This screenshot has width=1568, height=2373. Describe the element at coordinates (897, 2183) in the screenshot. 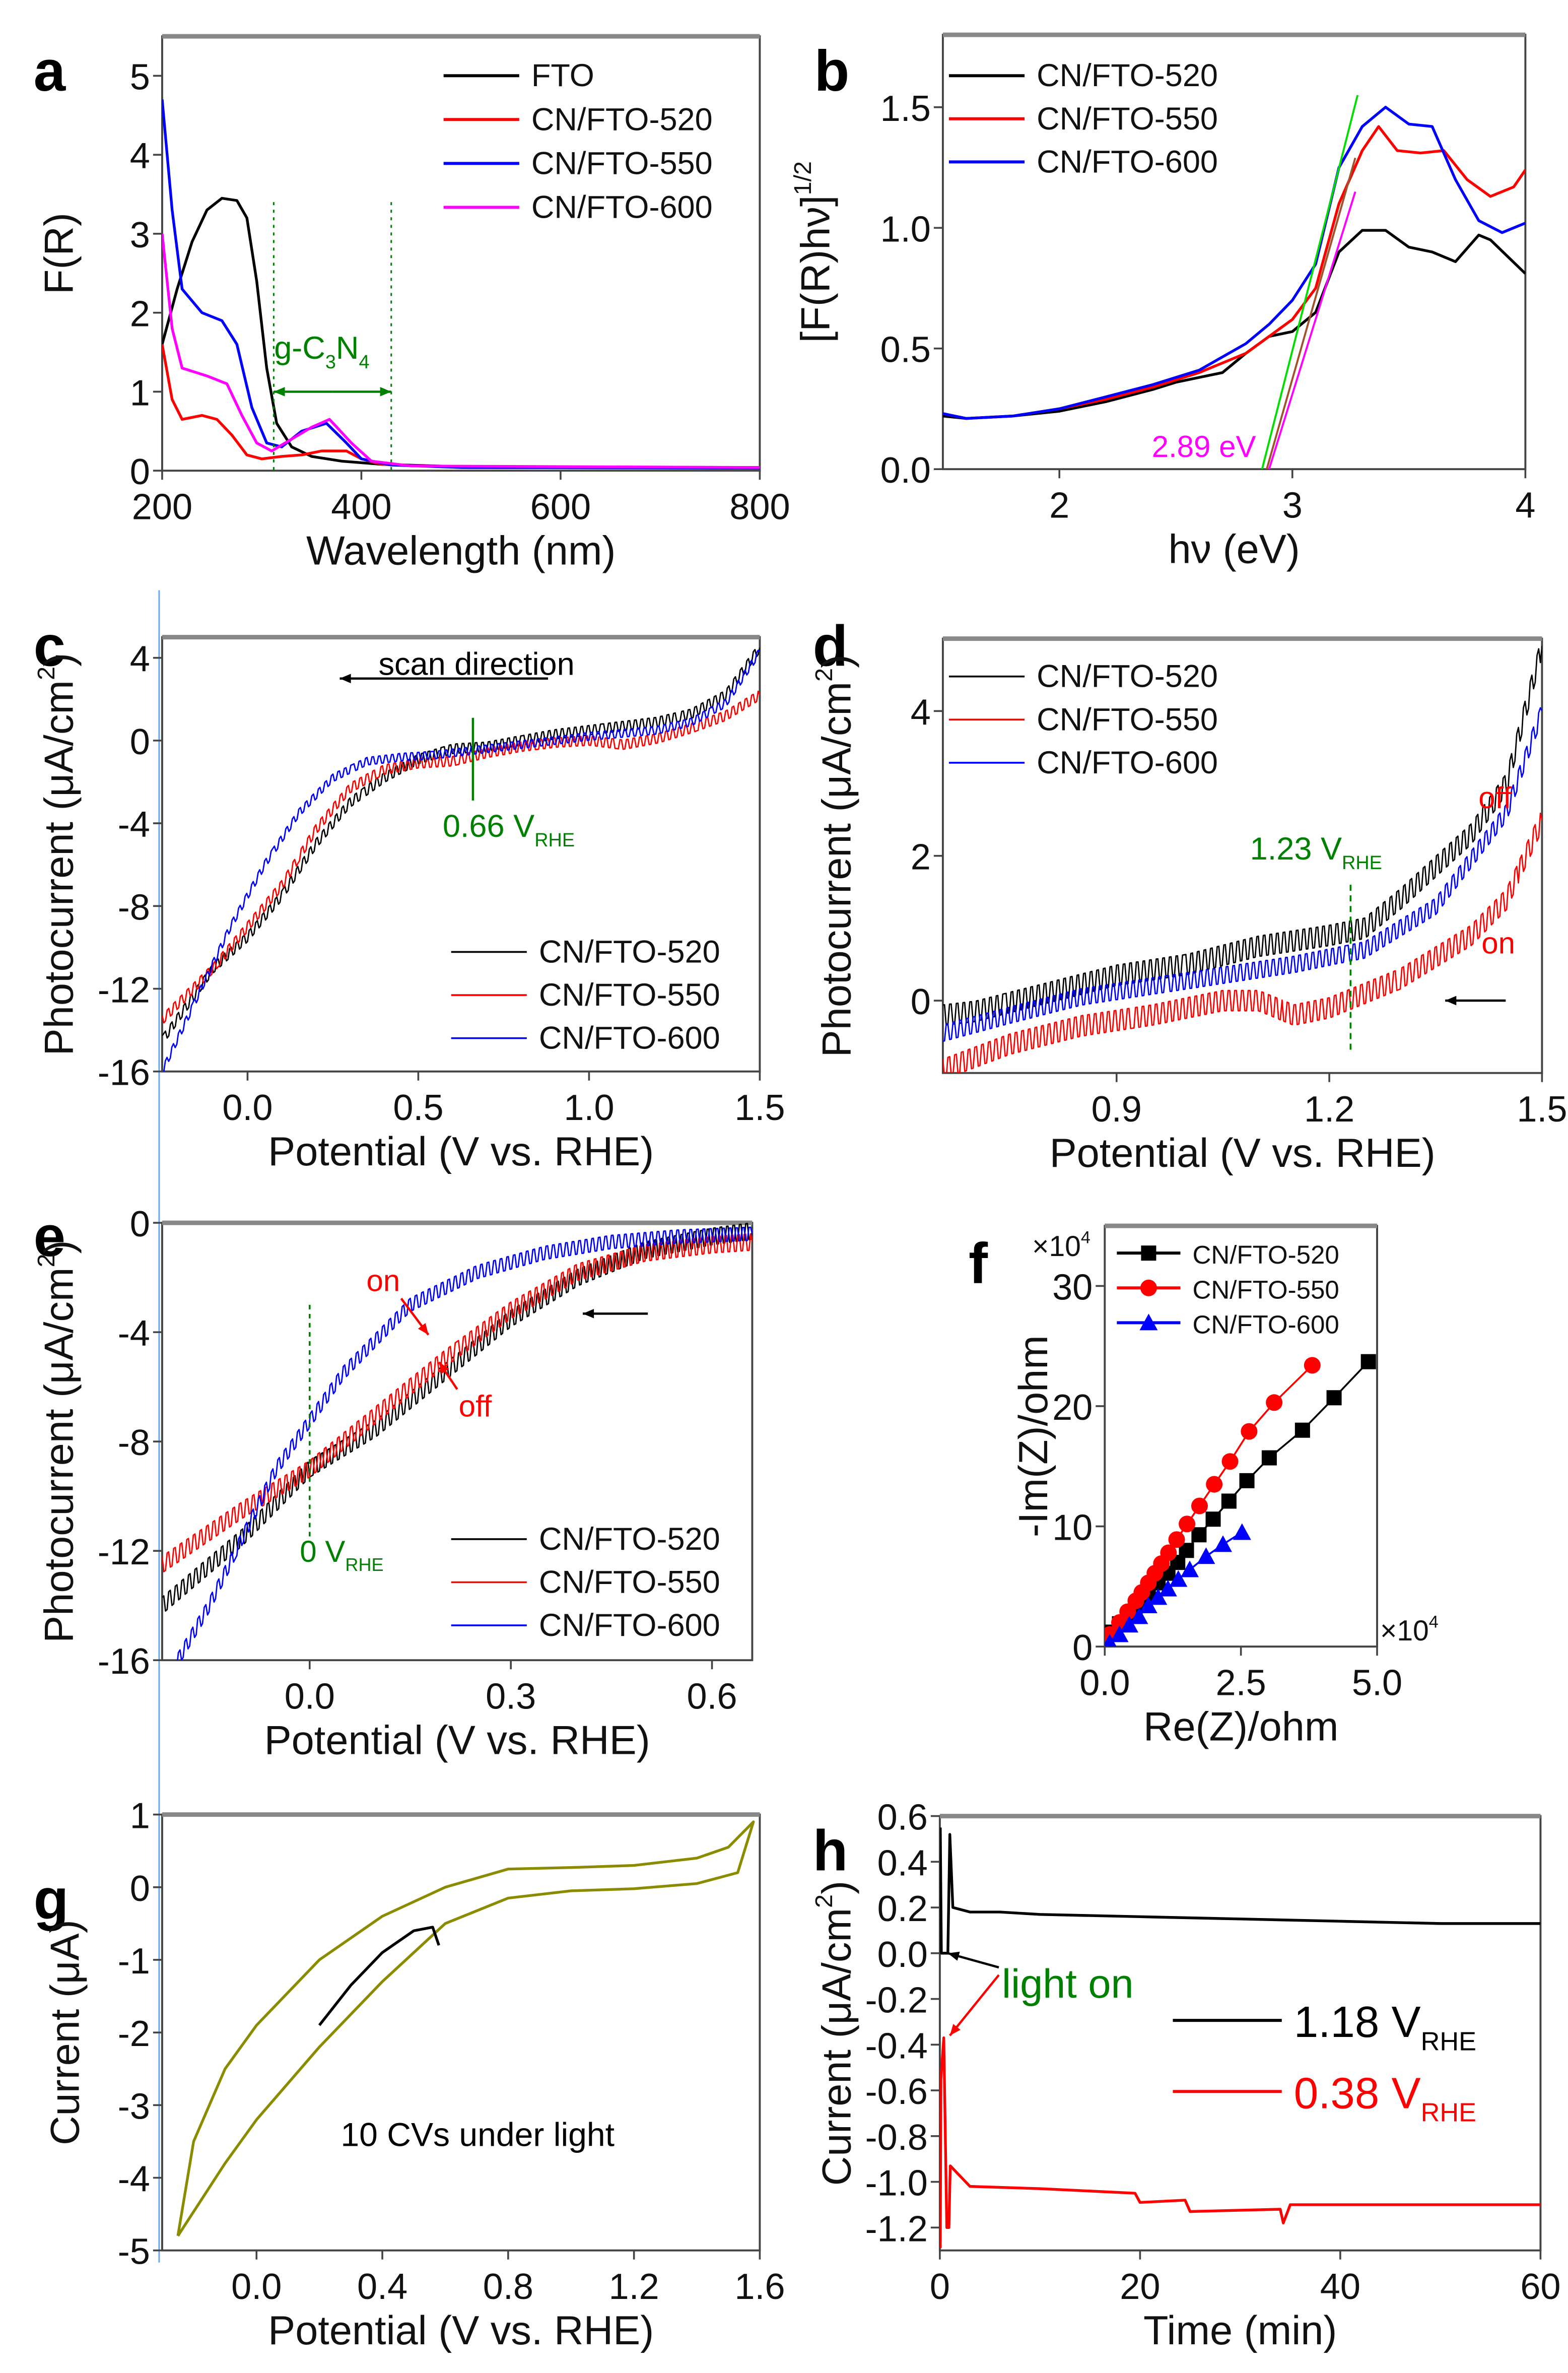

I see `y-tick-label: -1.0` at that location.